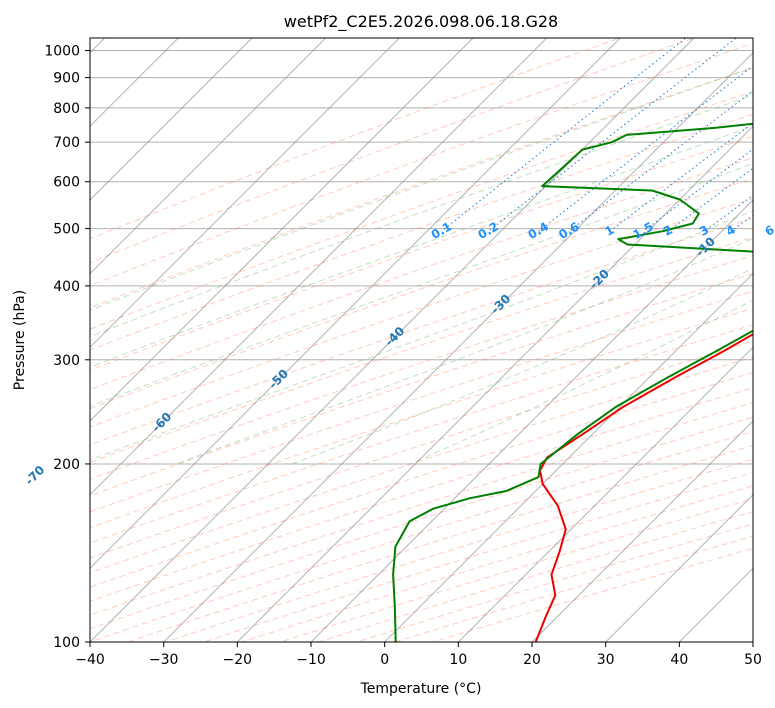 This screenshot has width=775, height=708. Describe the element at coordinates (418, 655) in the screenshot. I see `x-axis-ticks: −40 −30 −20 −10 0 10 20 30 40 50` at that location.